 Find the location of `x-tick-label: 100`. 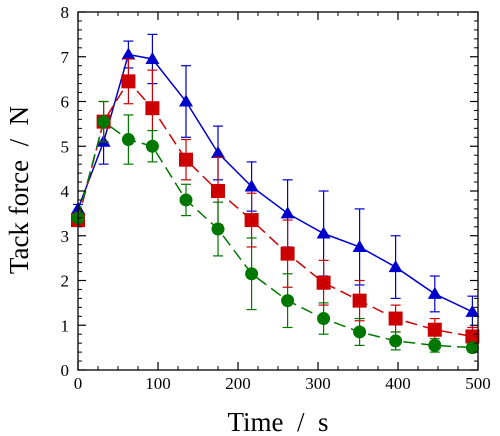

x-tick-label: 100 is located at coordinates (158, 383).